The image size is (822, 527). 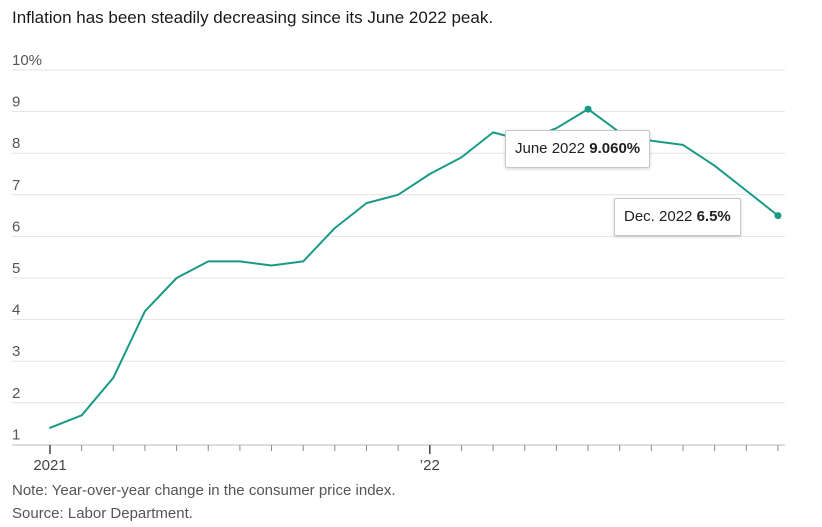 I want to click on y-tick-label-4: 4, so click(x=16, y=310).